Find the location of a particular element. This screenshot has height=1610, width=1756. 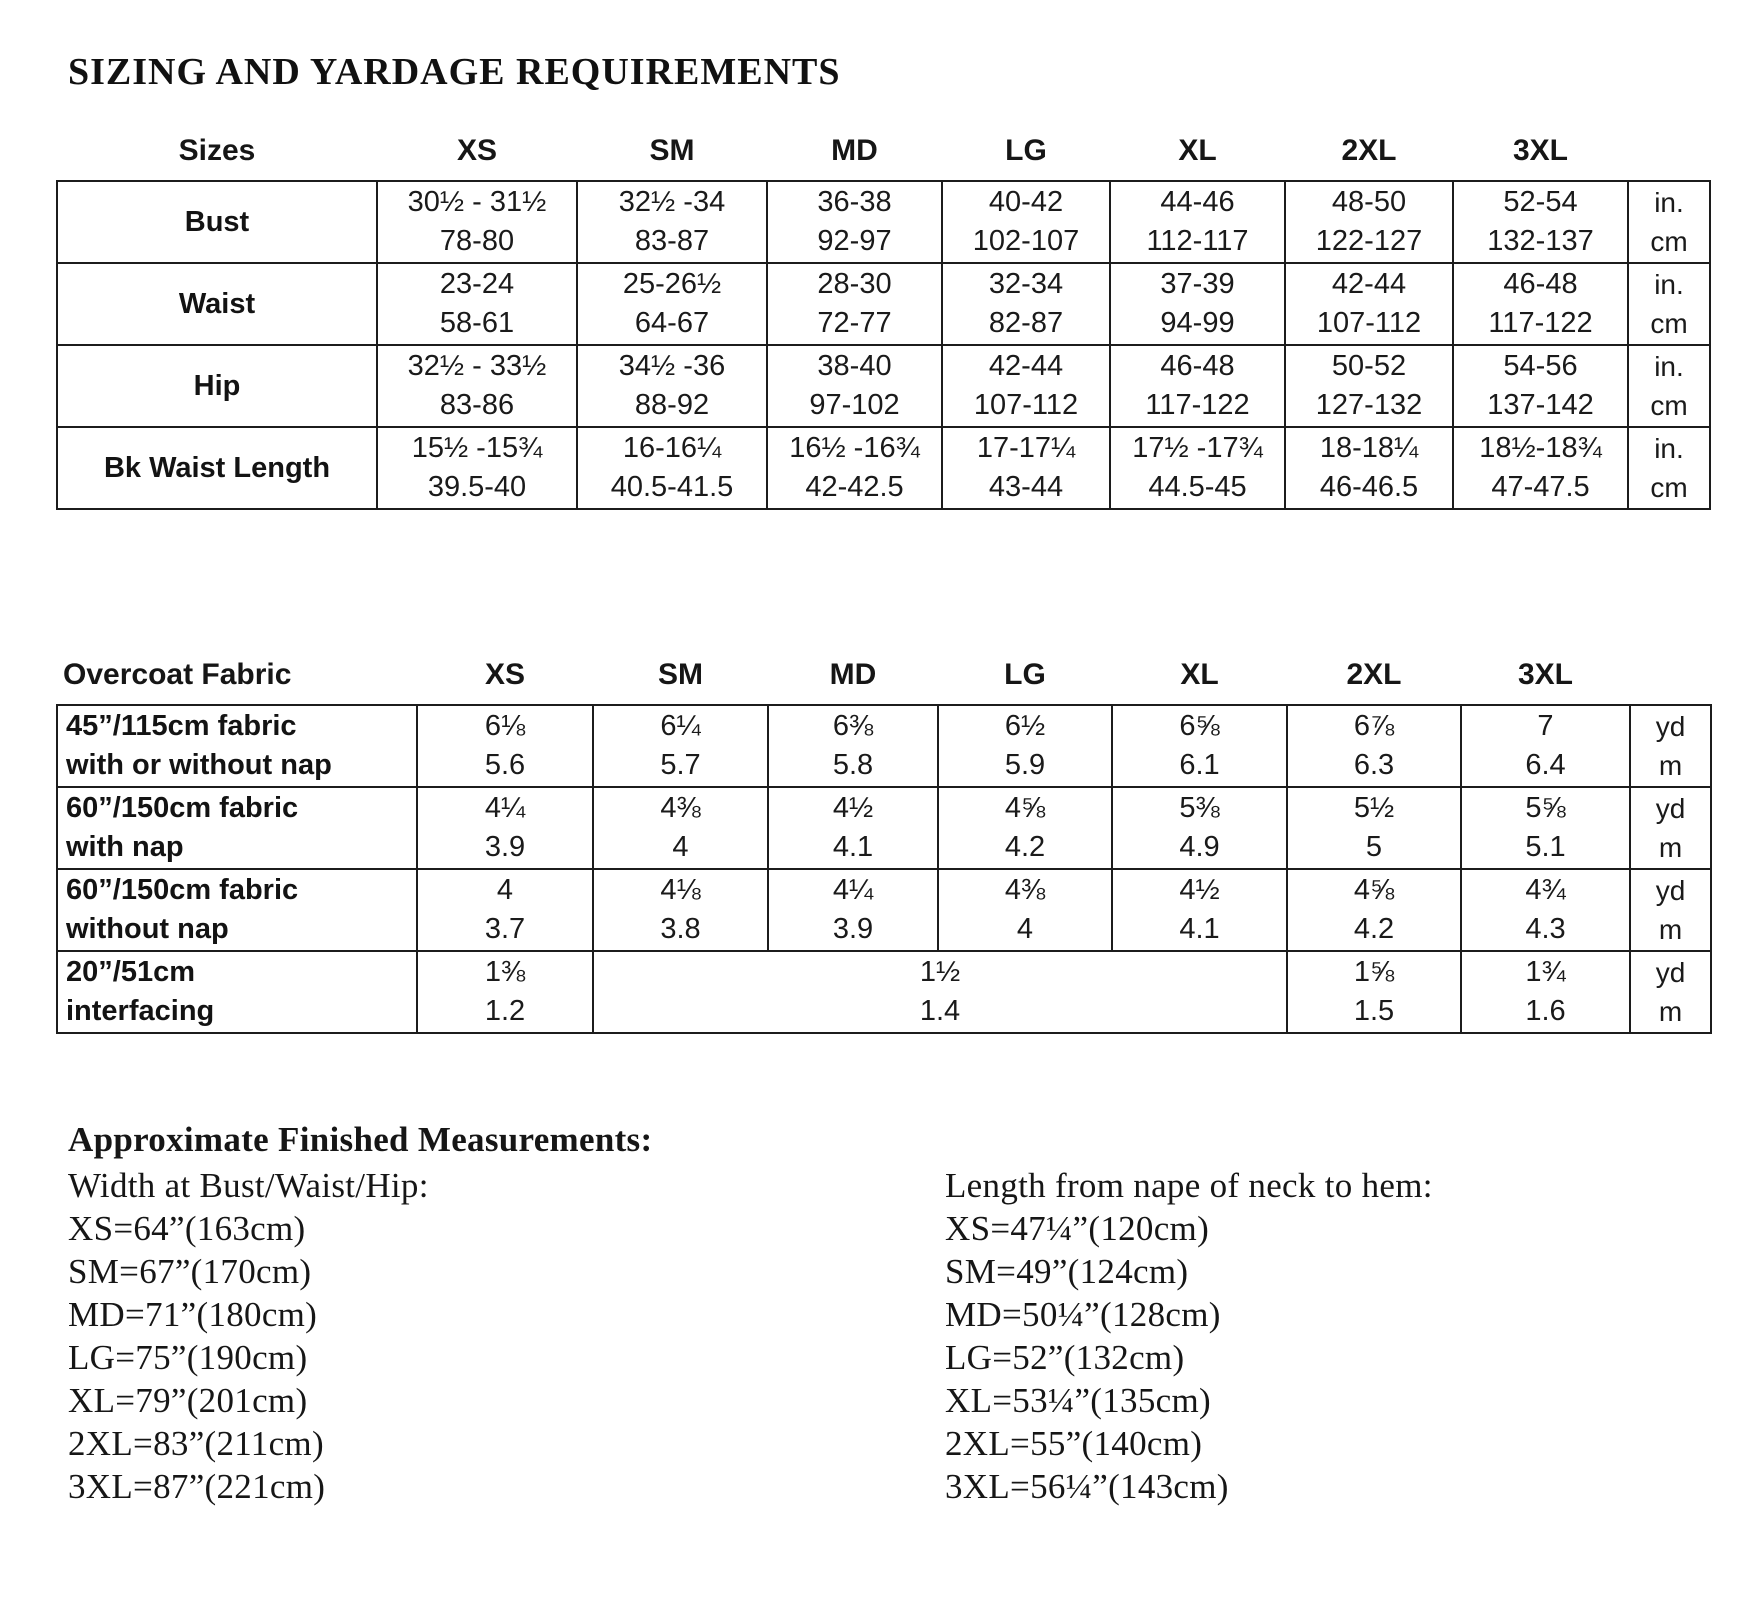

cell-line: Bk Waist Length is located at coordinates (217, 467).